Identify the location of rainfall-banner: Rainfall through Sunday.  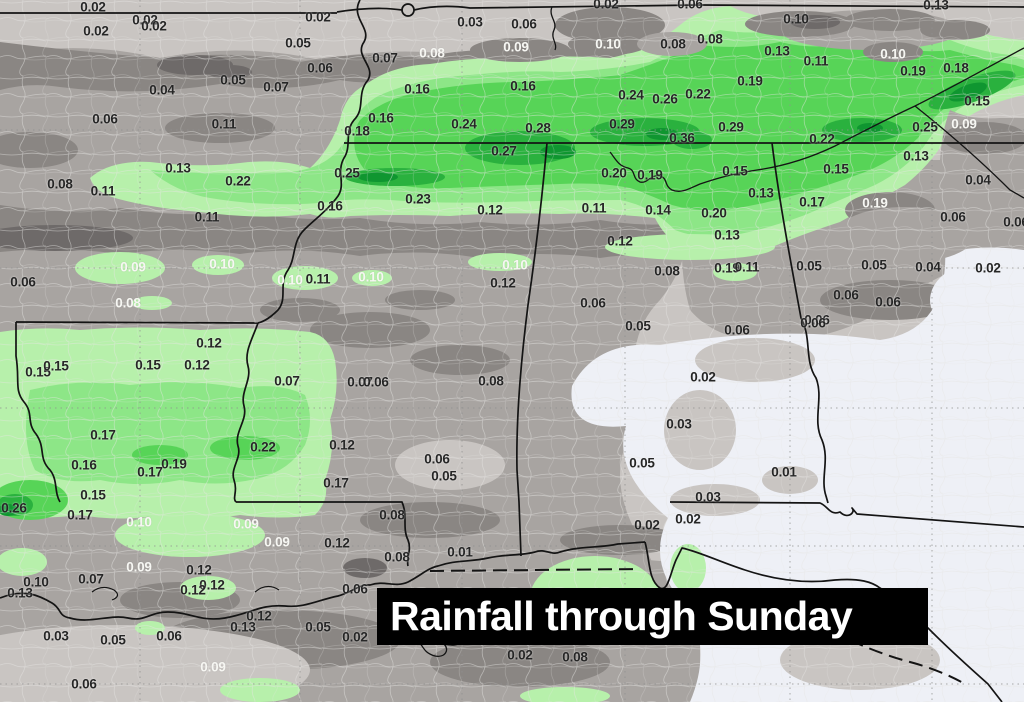
(652, 616).